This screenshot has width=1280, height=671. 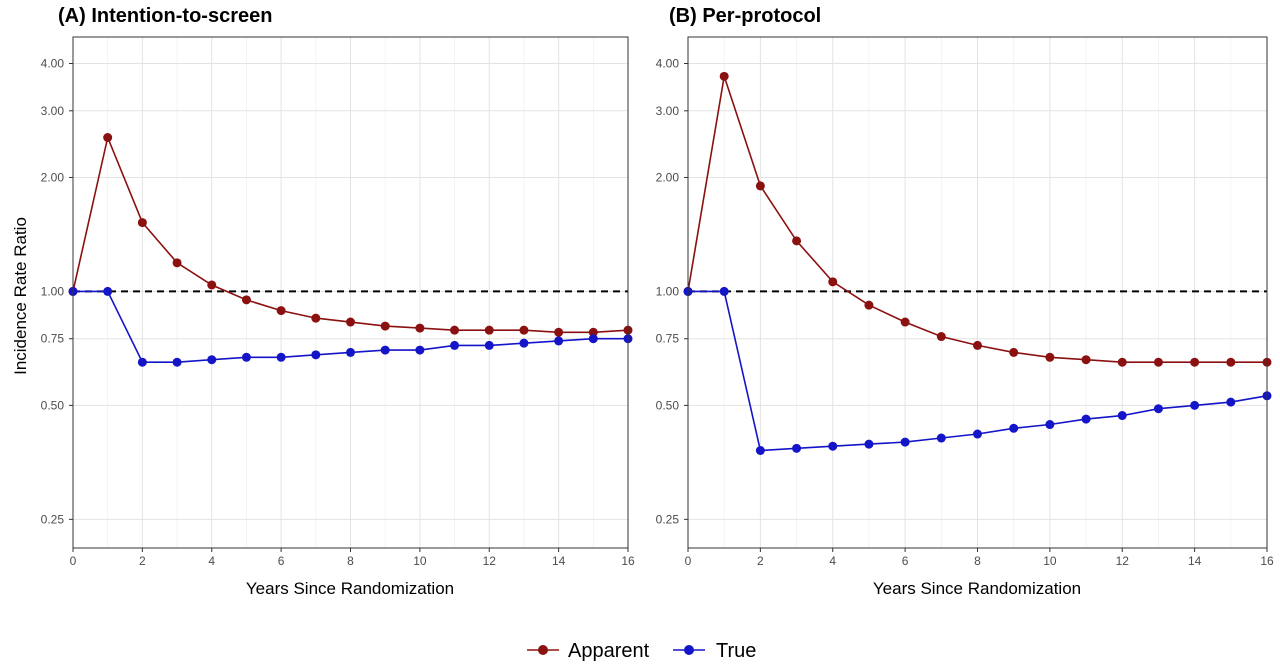 I want to click on legend-item-true: True, so click(x=714, y=651).